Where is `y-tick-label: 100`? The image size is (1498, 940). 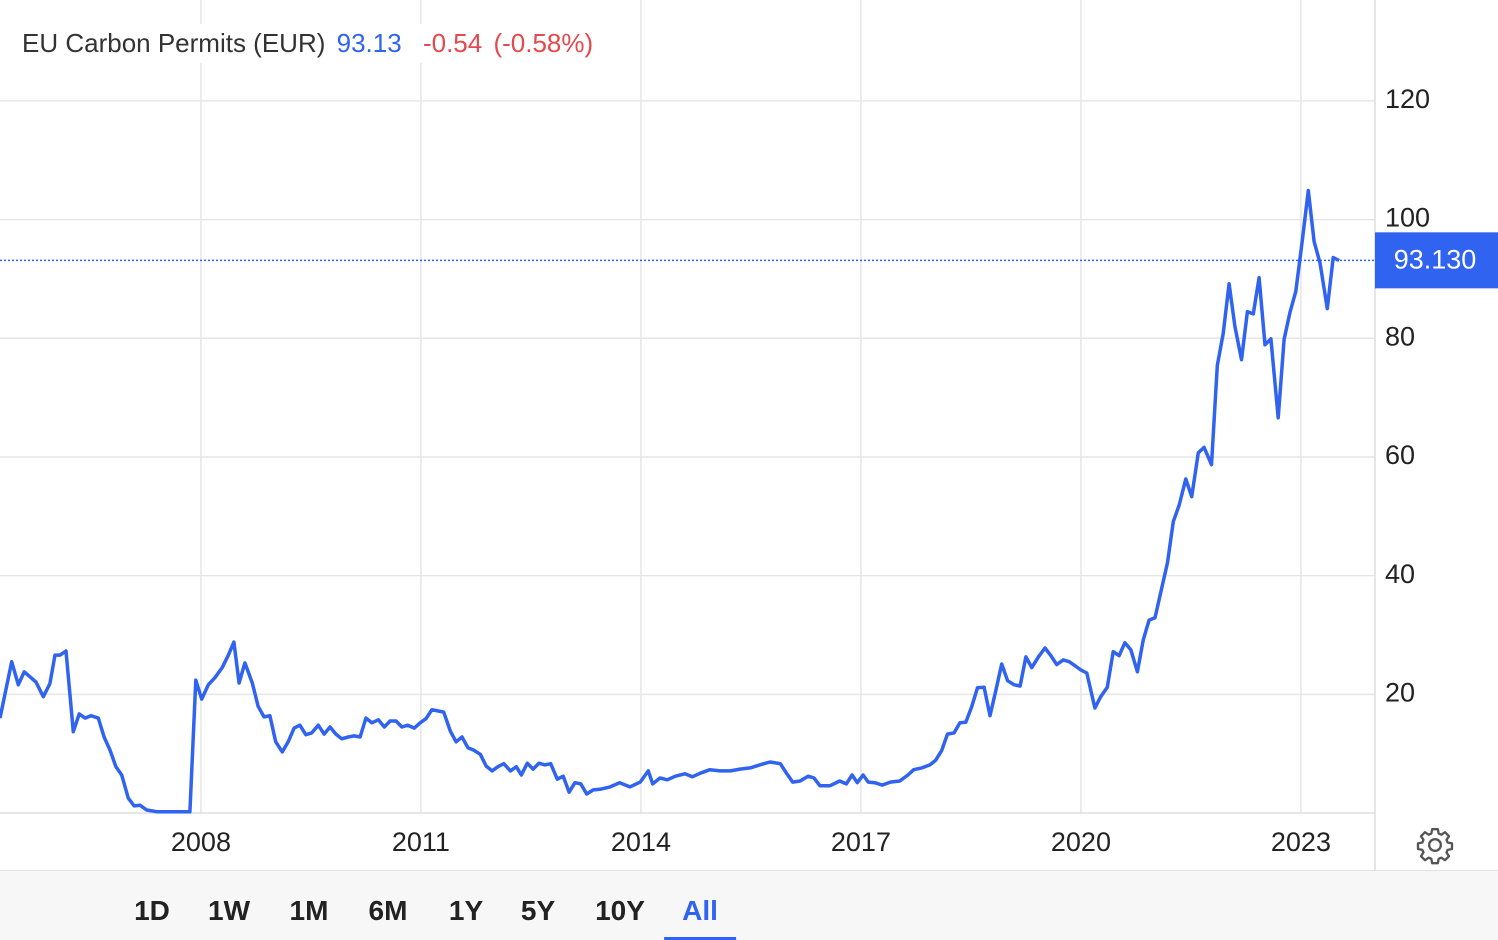 y-tick-label: 100 is located at coordinates (1407, 218).